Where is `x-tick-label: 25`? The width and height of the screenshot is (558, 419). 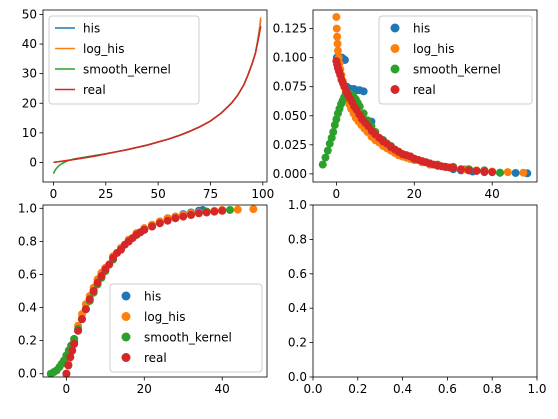 x-tick-label: 25 is located at coordinates (105, 194).